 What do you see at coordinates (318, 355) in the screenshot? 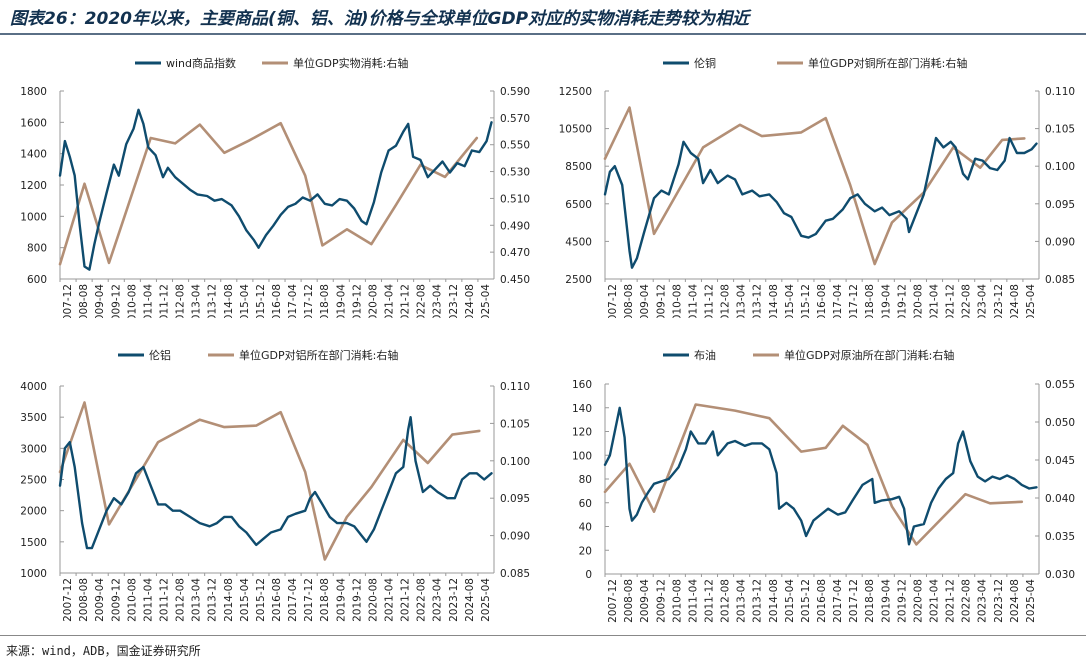
I see `legend-label: 单位GDP对铝所在部门消耗:右轴` at bounding box center [318, 355].